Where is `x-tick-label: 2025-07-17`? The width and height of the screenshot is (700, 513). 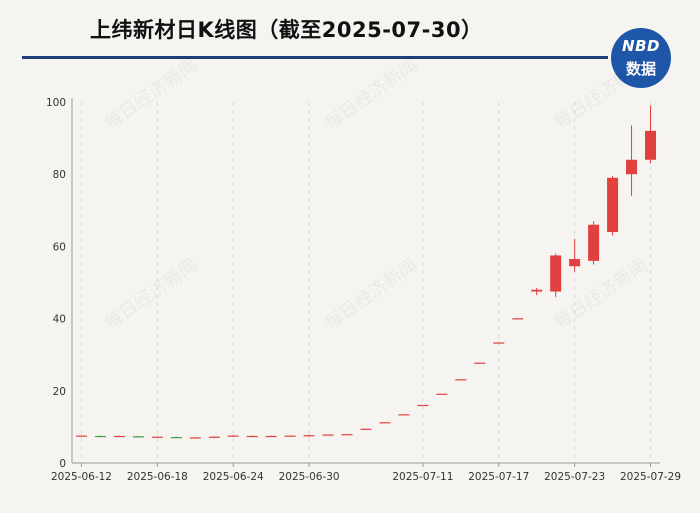
x-tick-label: 2025-07-17 is located at coordinates (498, 477).